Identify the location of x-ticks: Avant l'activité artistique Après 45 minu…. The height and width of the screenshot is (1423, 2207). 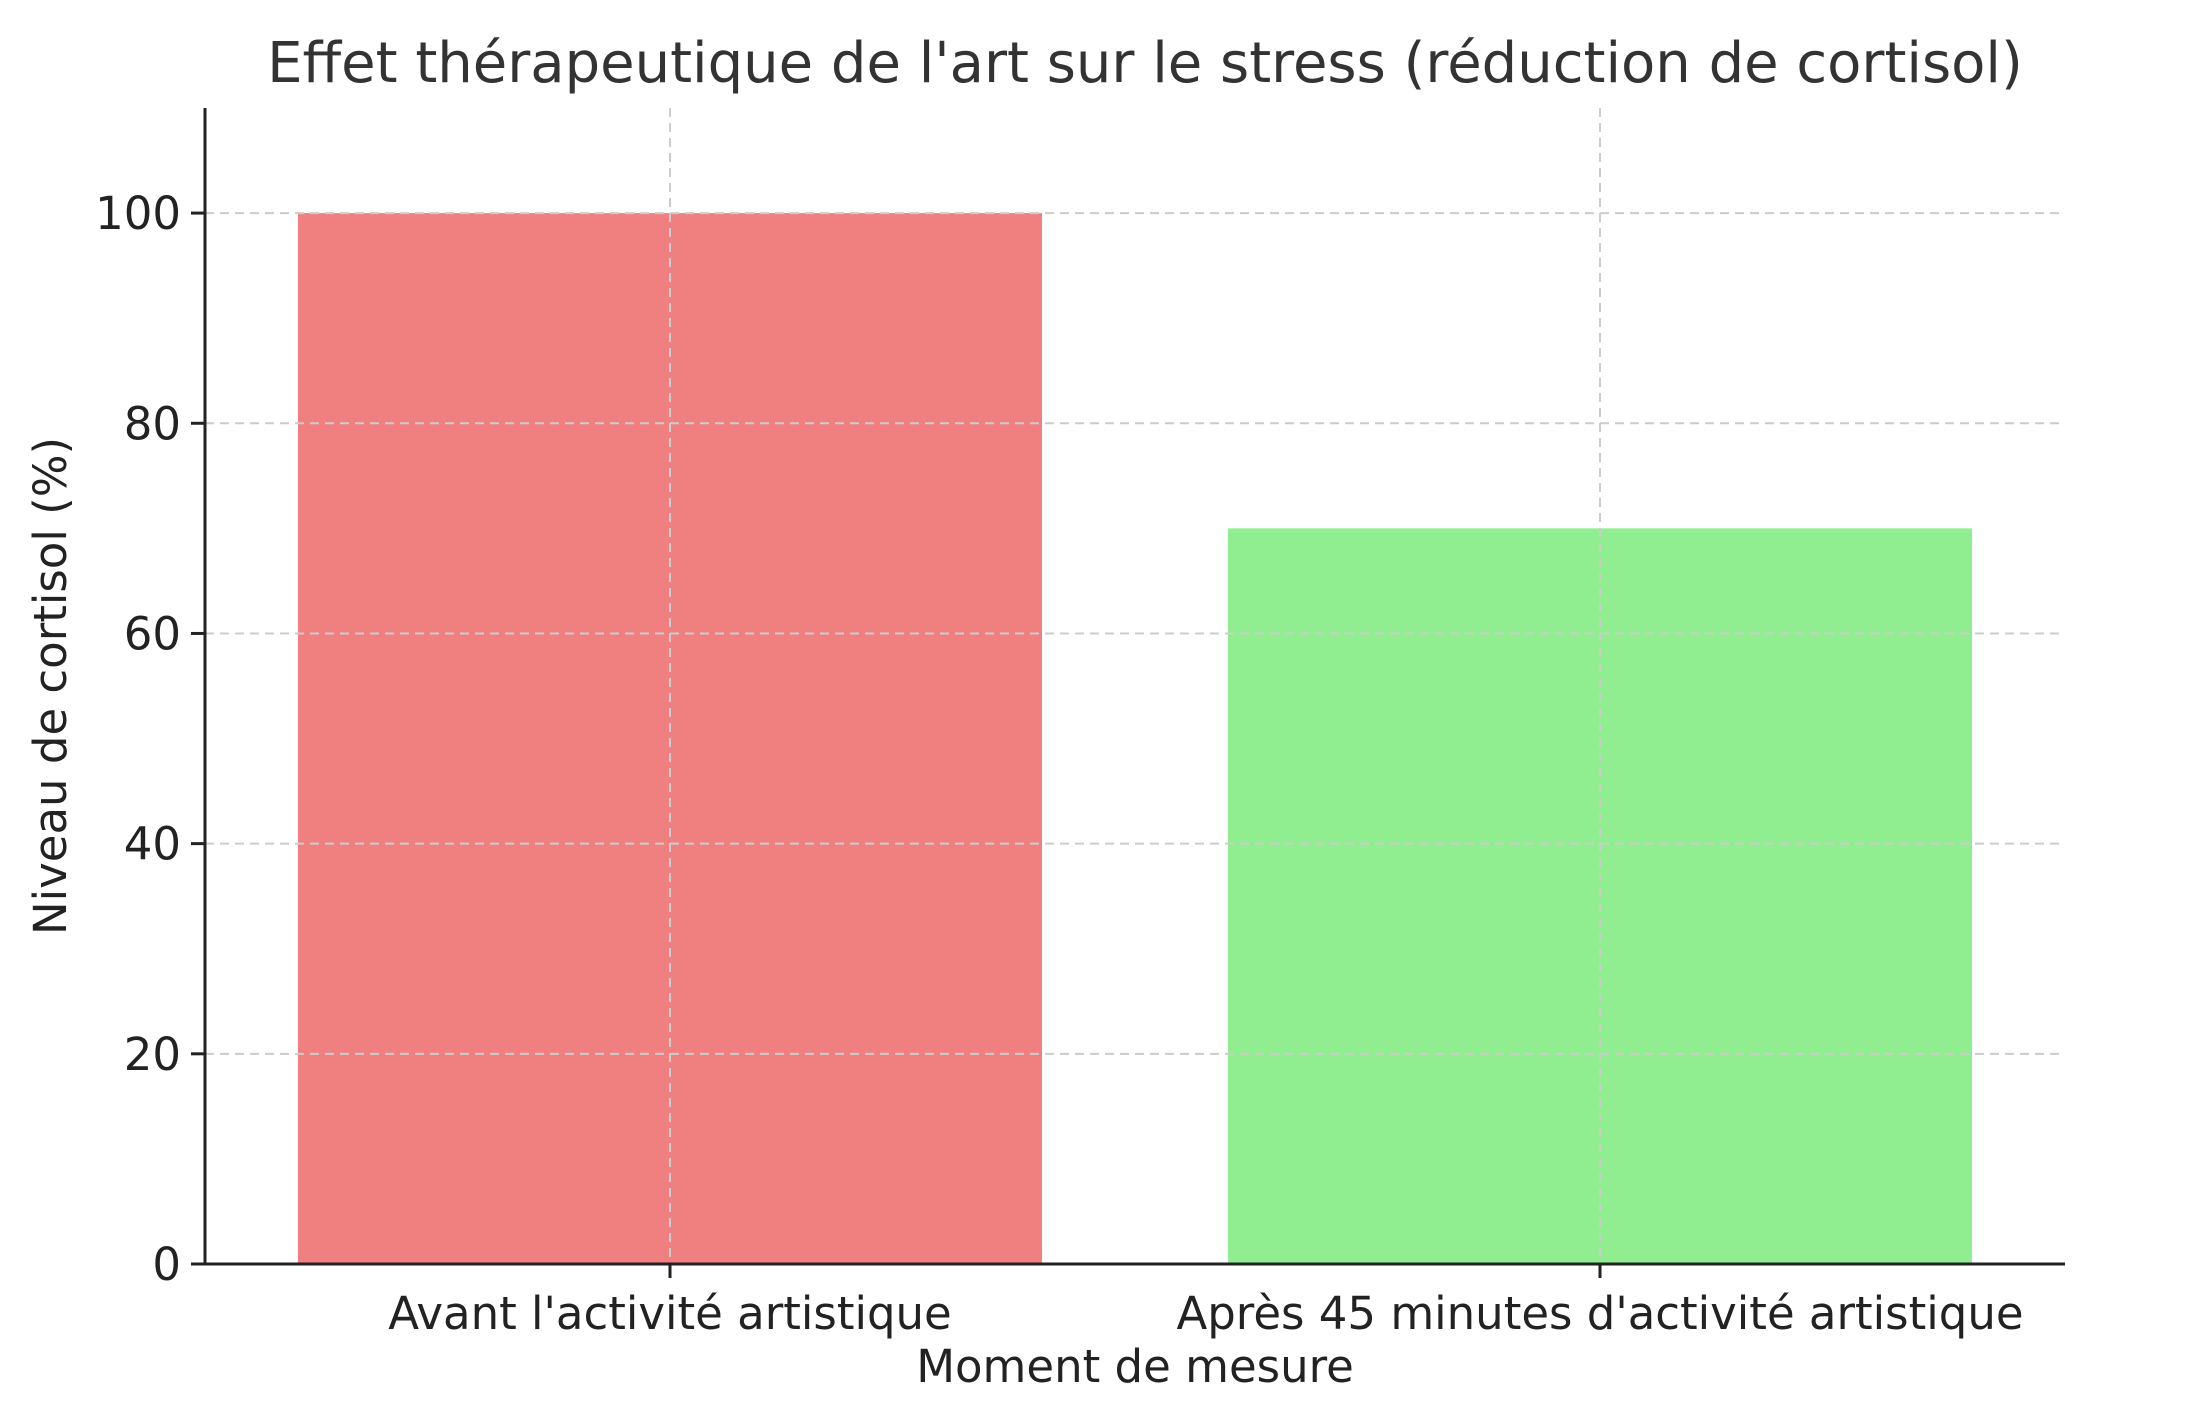
(1206, 1302).